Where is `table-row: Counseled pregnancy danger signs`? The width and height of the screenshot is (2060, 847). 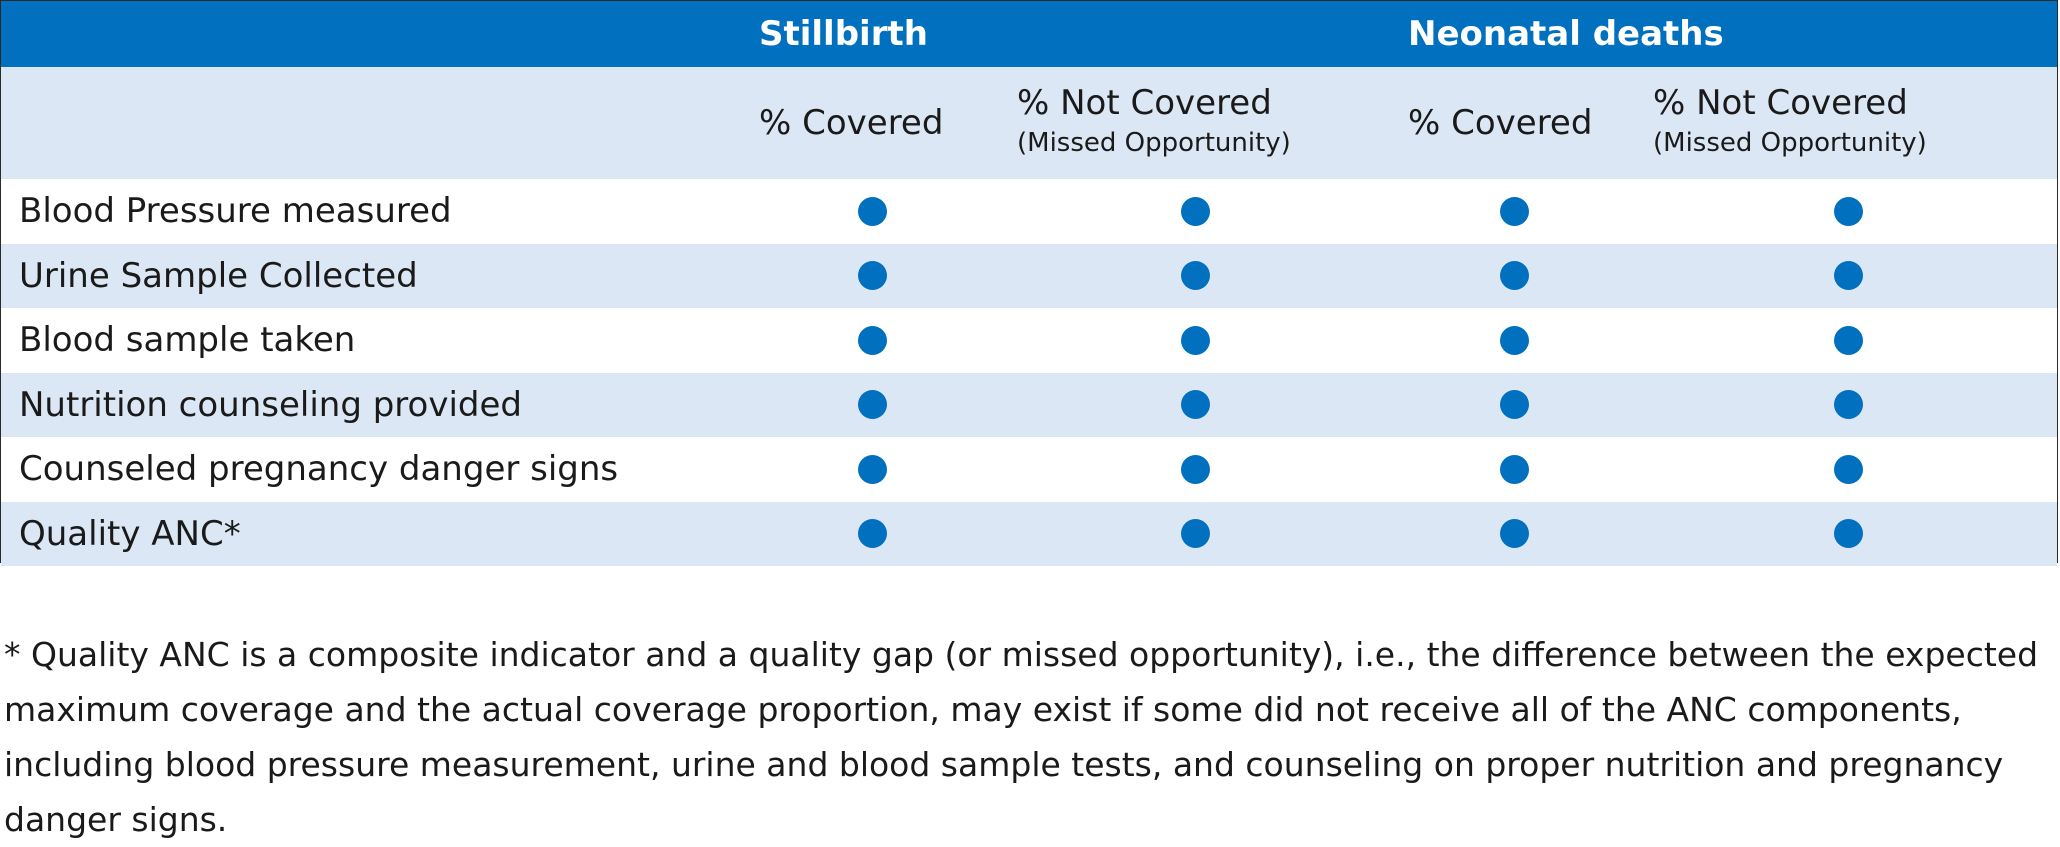 table-row: Counseled pregnancy danger signs is located at coordinates (1029, 469).